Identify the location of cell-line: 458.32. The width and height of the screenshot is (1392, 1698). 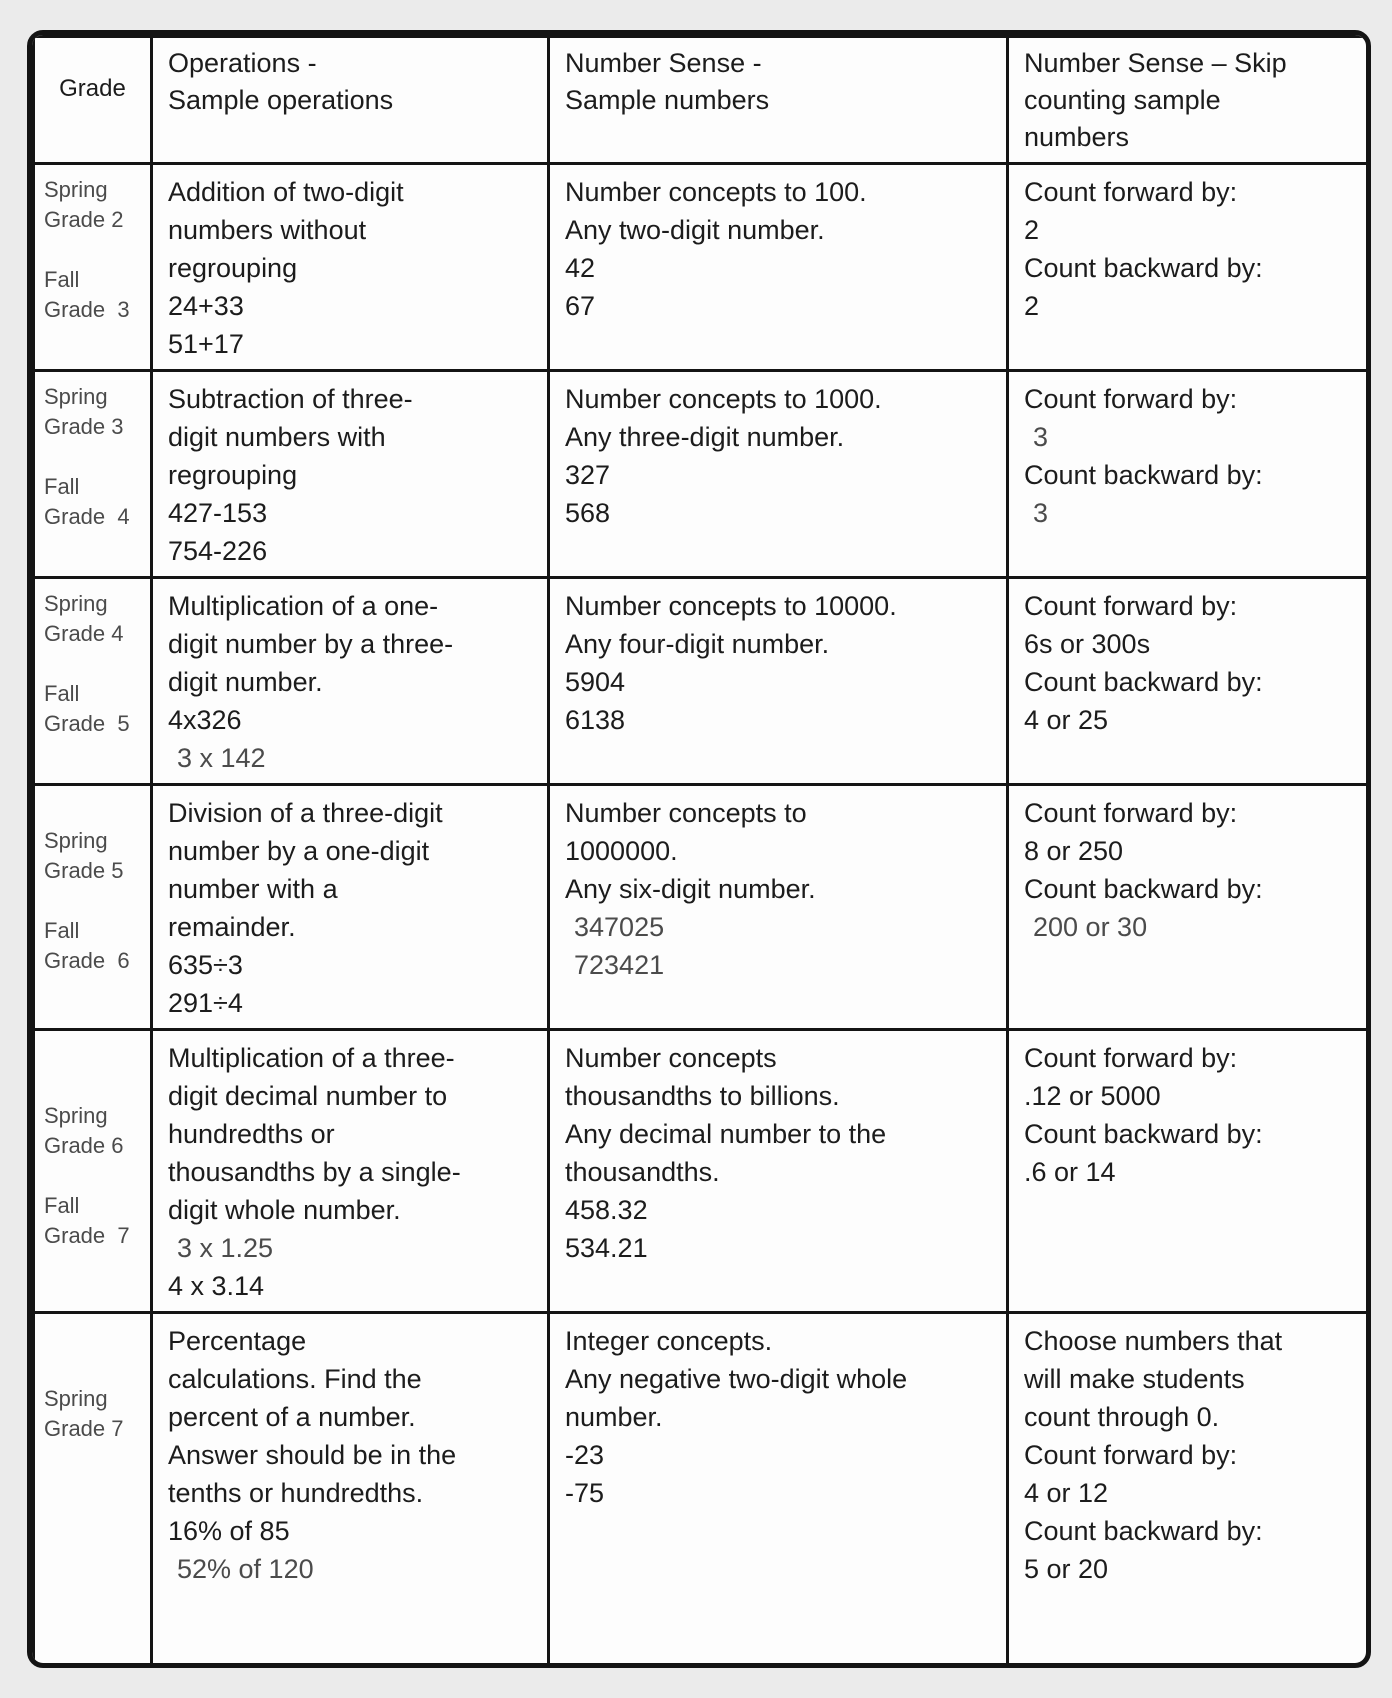
(606, 1210).